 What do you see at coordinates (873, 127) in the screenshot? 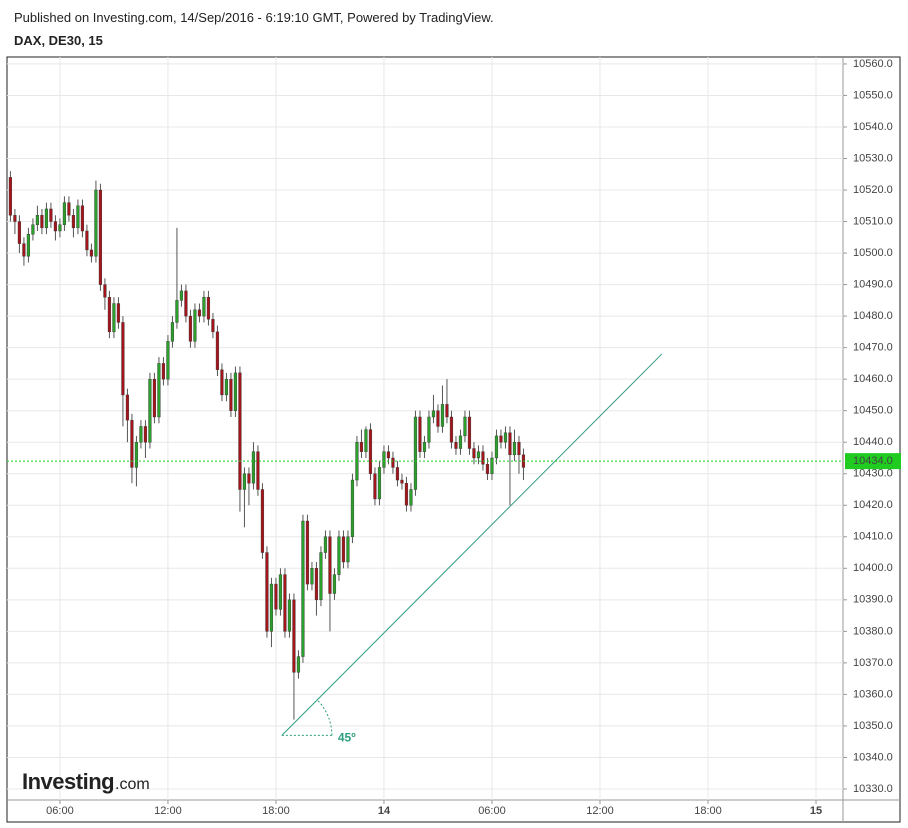
I see `y-tick-label: 10540.0` at bounding box center [873, 127].